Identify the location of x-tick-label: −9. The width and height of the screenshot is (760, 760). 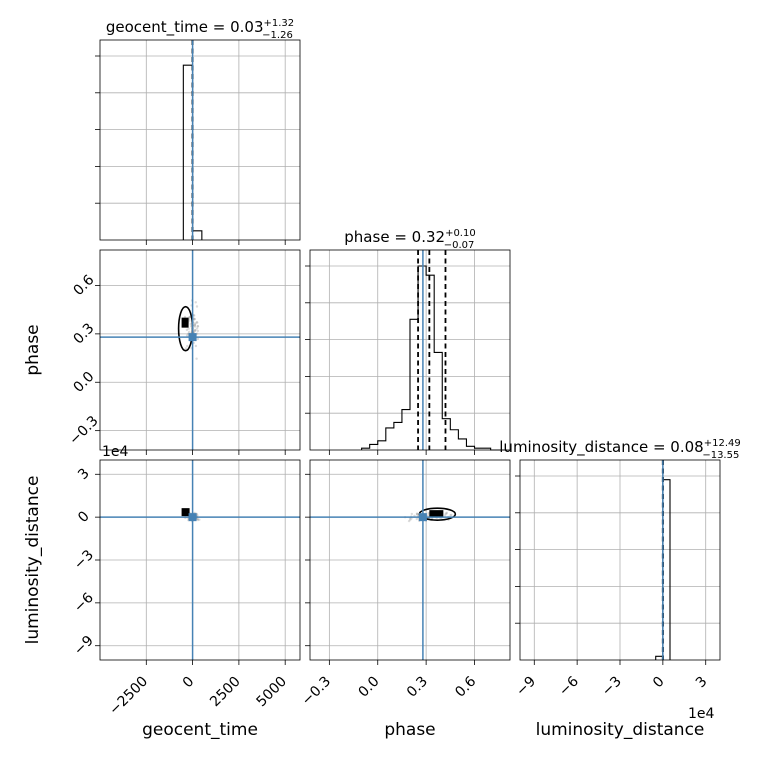
(526, 687).